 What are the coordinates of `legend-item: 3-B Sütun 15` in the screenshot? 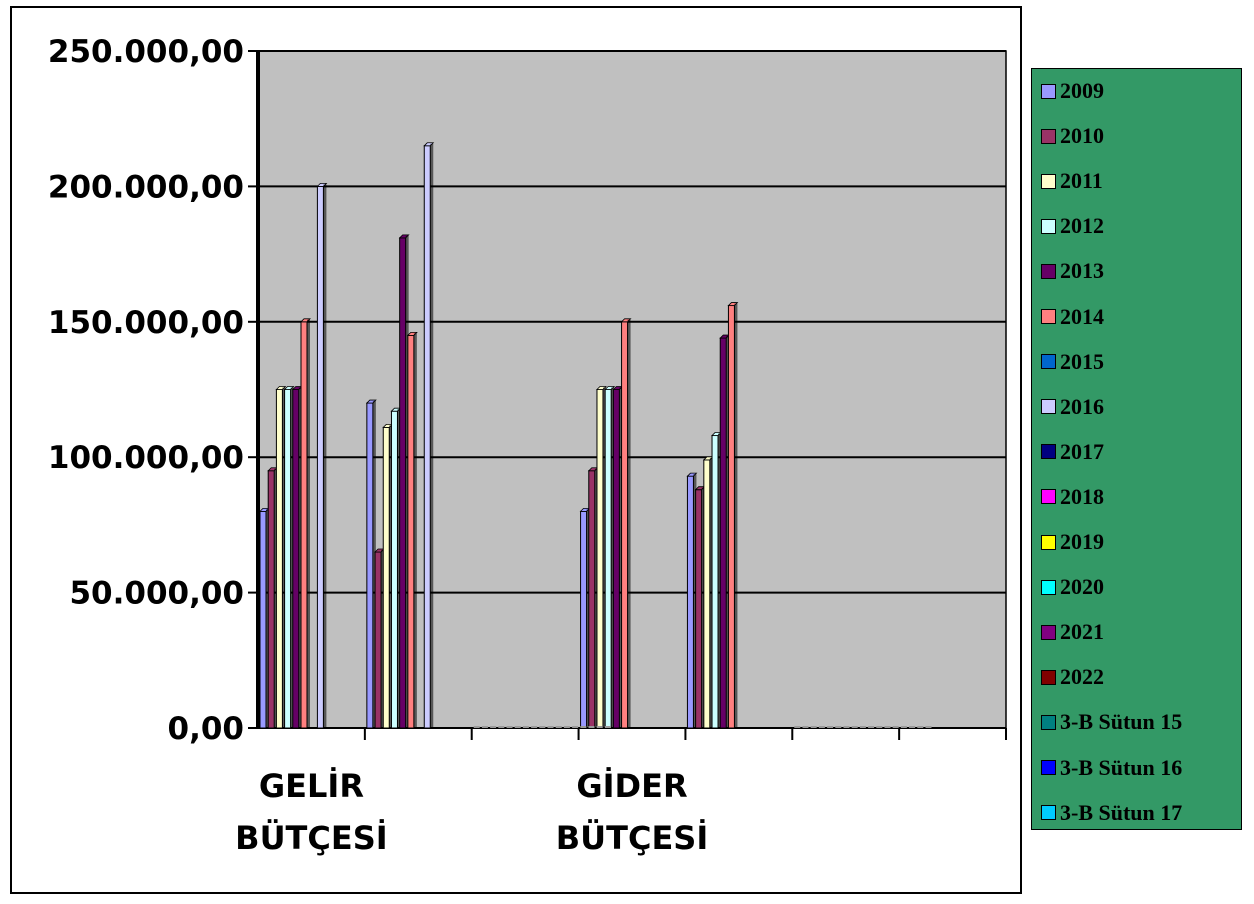 It's located at (1111, 722).